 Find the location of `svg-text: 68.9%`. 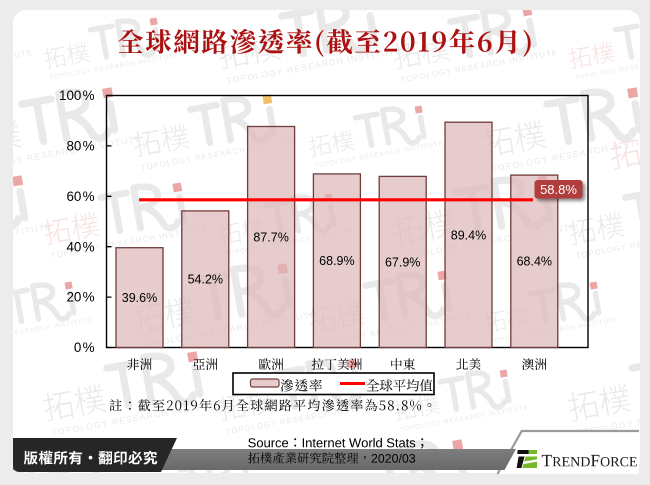

svg-text: 68.9% is located at coordinates (336, 261).